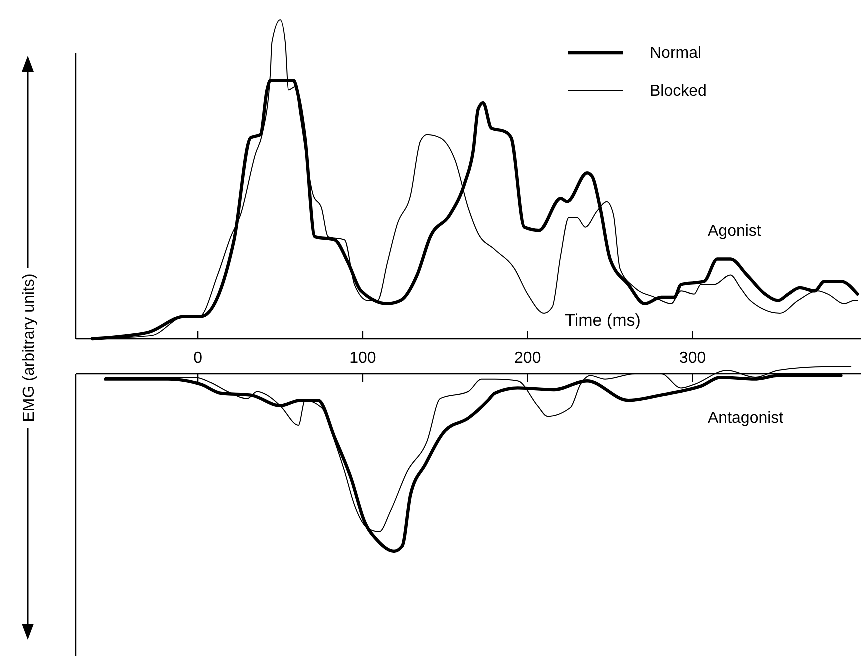 This screenshot has height=656, width=868. Describe the element at coordinates (528, 358) in the screenshot. I see `x-tick-label: 200` at that location.